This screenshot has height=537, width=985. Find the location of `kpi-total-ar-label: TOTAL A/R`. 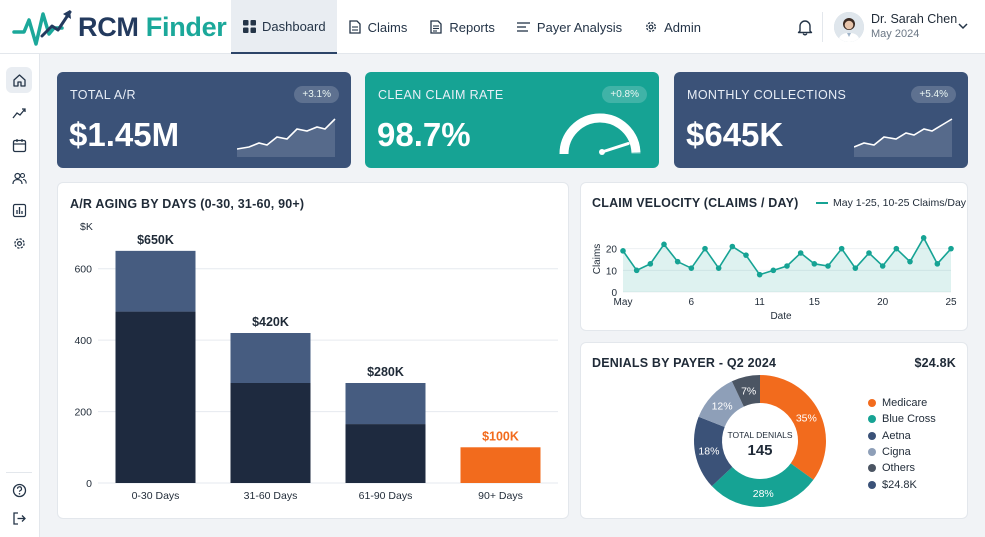

kpi-total-ar-label: TOTAL A/R is located at coordinates (103, 95).